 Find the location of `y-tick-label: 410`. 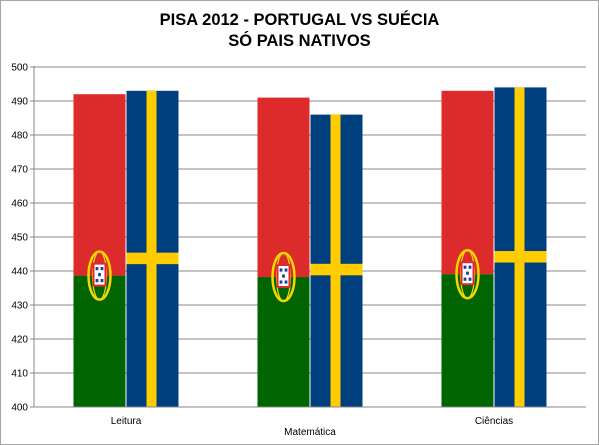

y-tick-label: 410 is located at coordinates (19, 374).